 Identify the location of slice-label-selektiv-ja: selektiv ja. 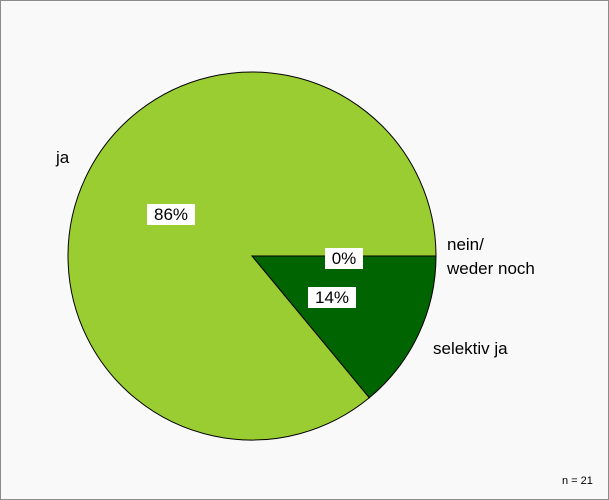
(470, 348).